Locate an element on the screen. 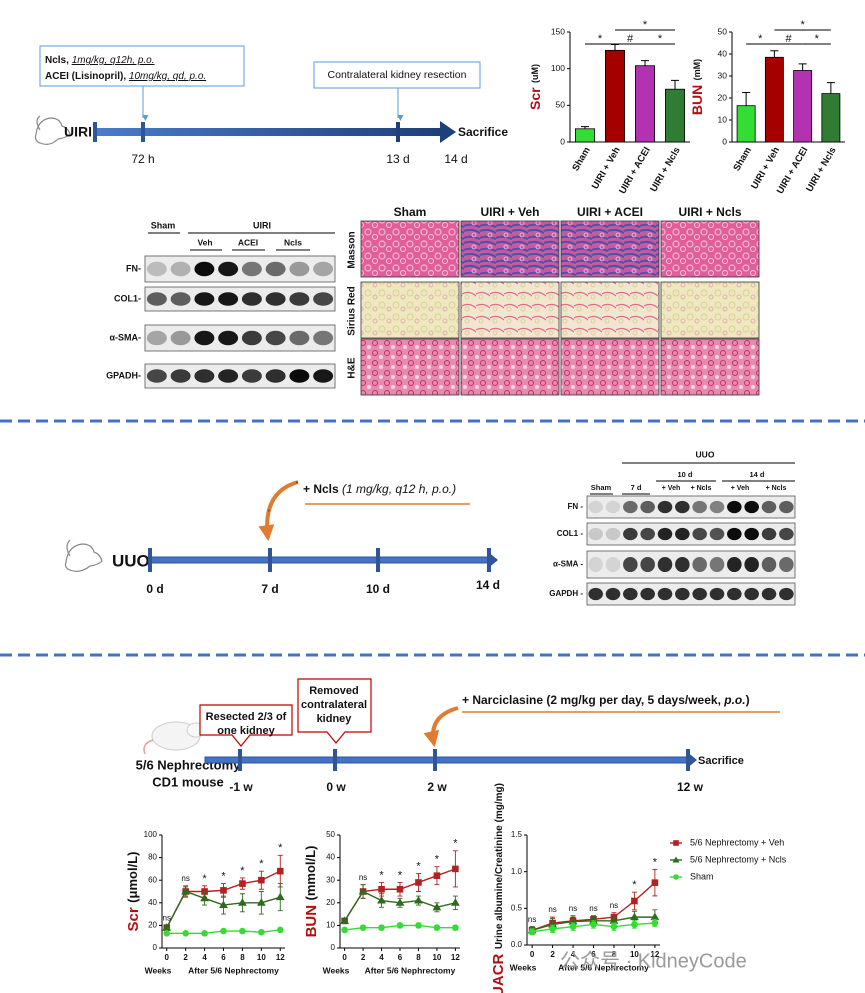 This screenshot has width=865, height=993. y-axis-label: Scr (uM) is located at coordinates (536, 87).